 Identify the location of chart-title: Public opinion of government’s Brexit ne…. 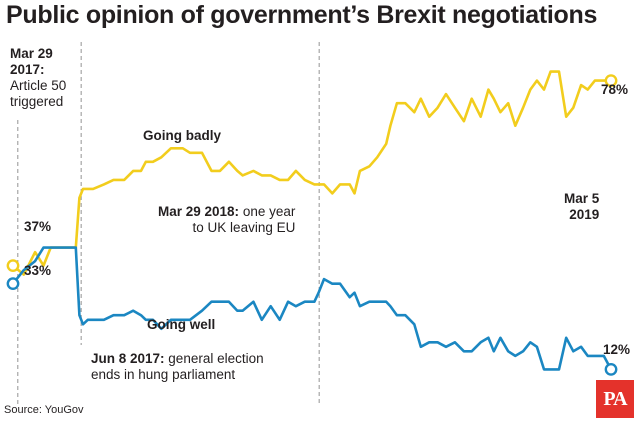
(302, 15).